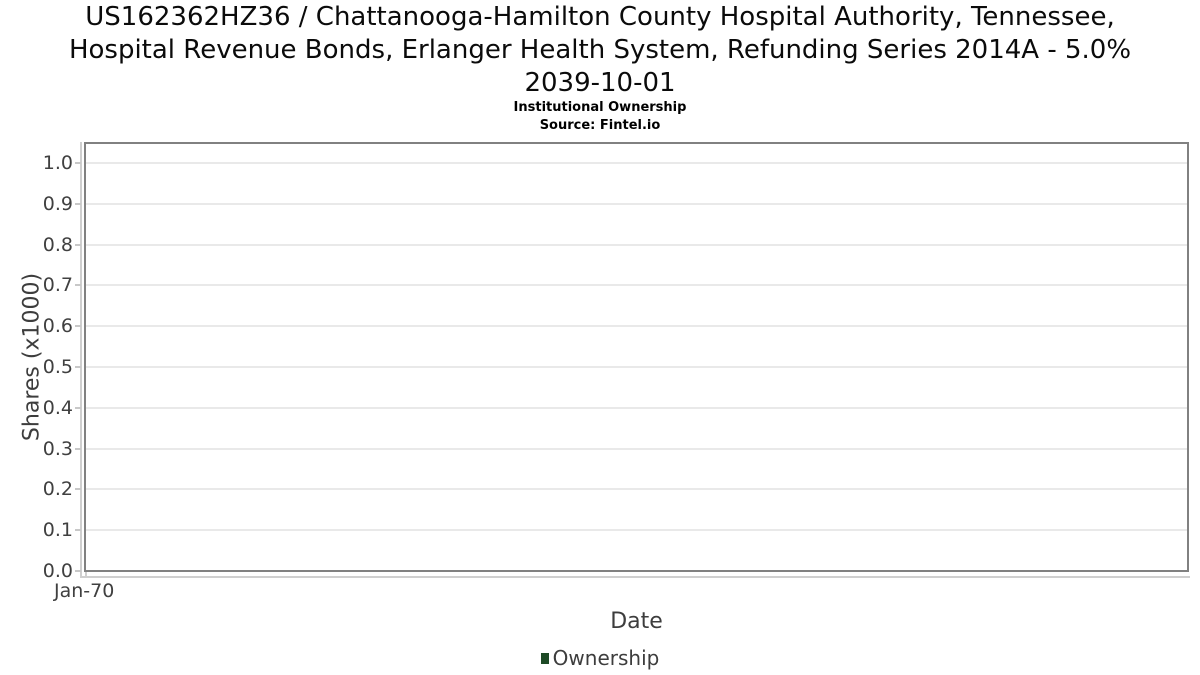 This screenshot has height=675, width=1200. What do you see at coordinates (600, 107) in the screenshot?
I see `chart-subtitle: Institutional Ownership` at bounding box center [600, 107].